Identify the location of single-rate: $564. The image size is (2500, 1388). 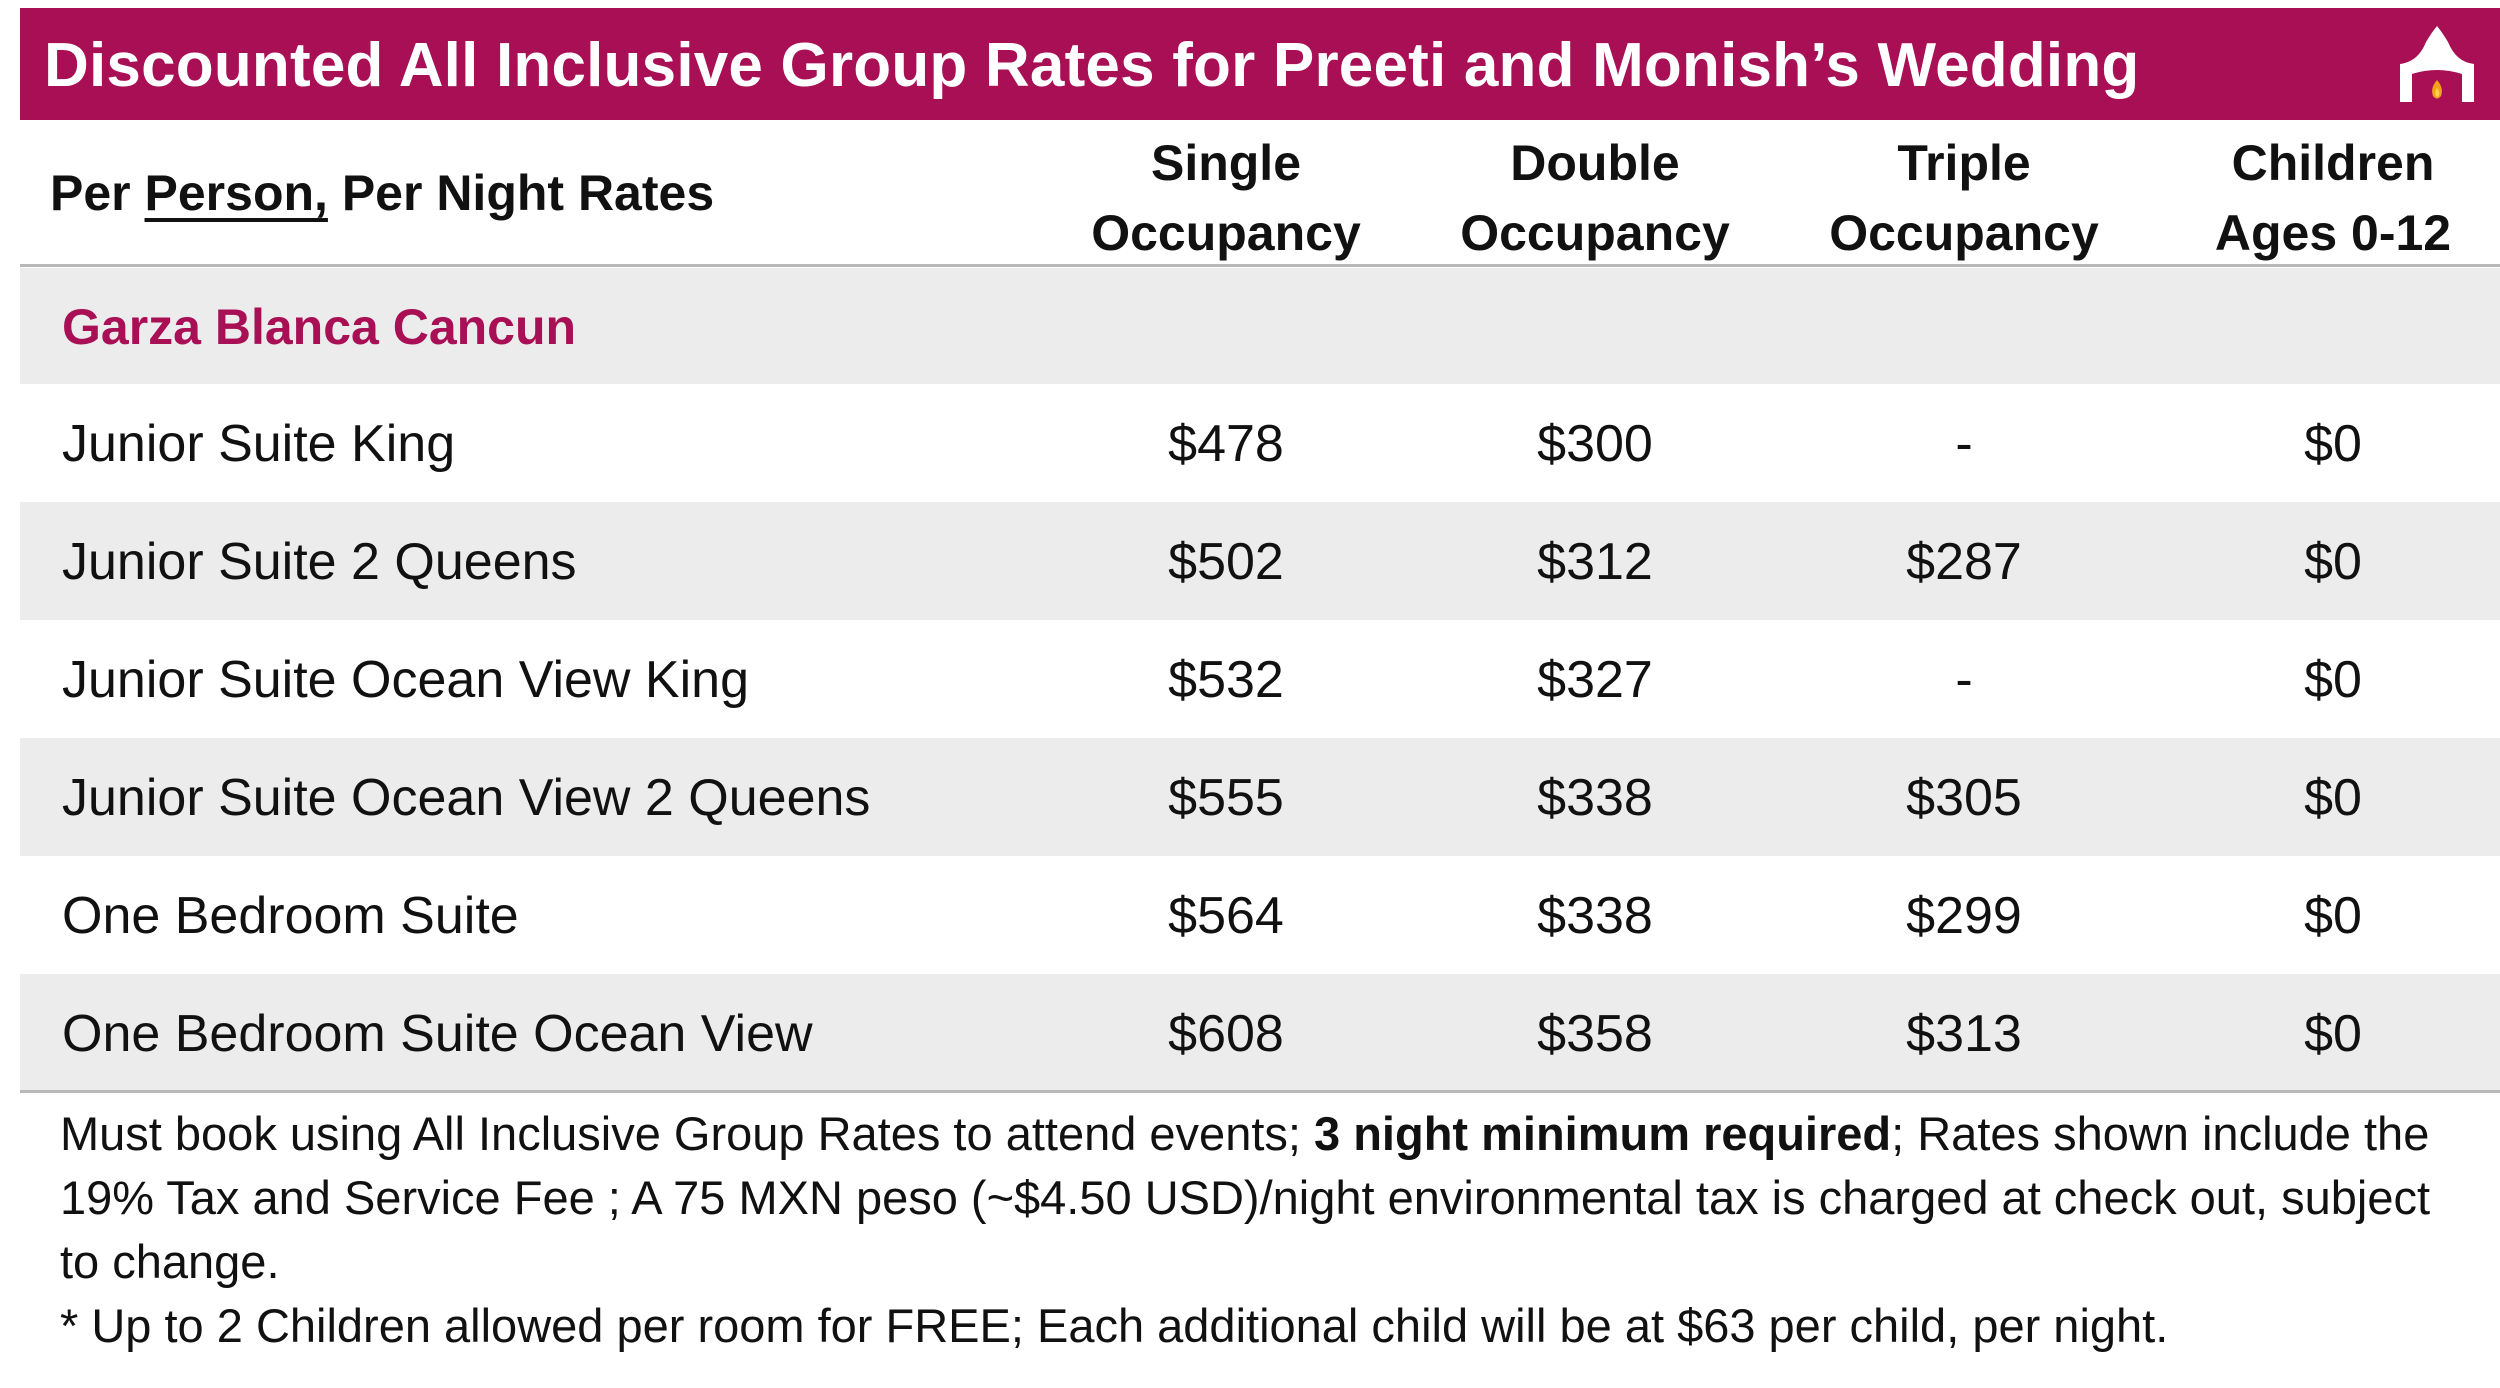
(1226, 916).